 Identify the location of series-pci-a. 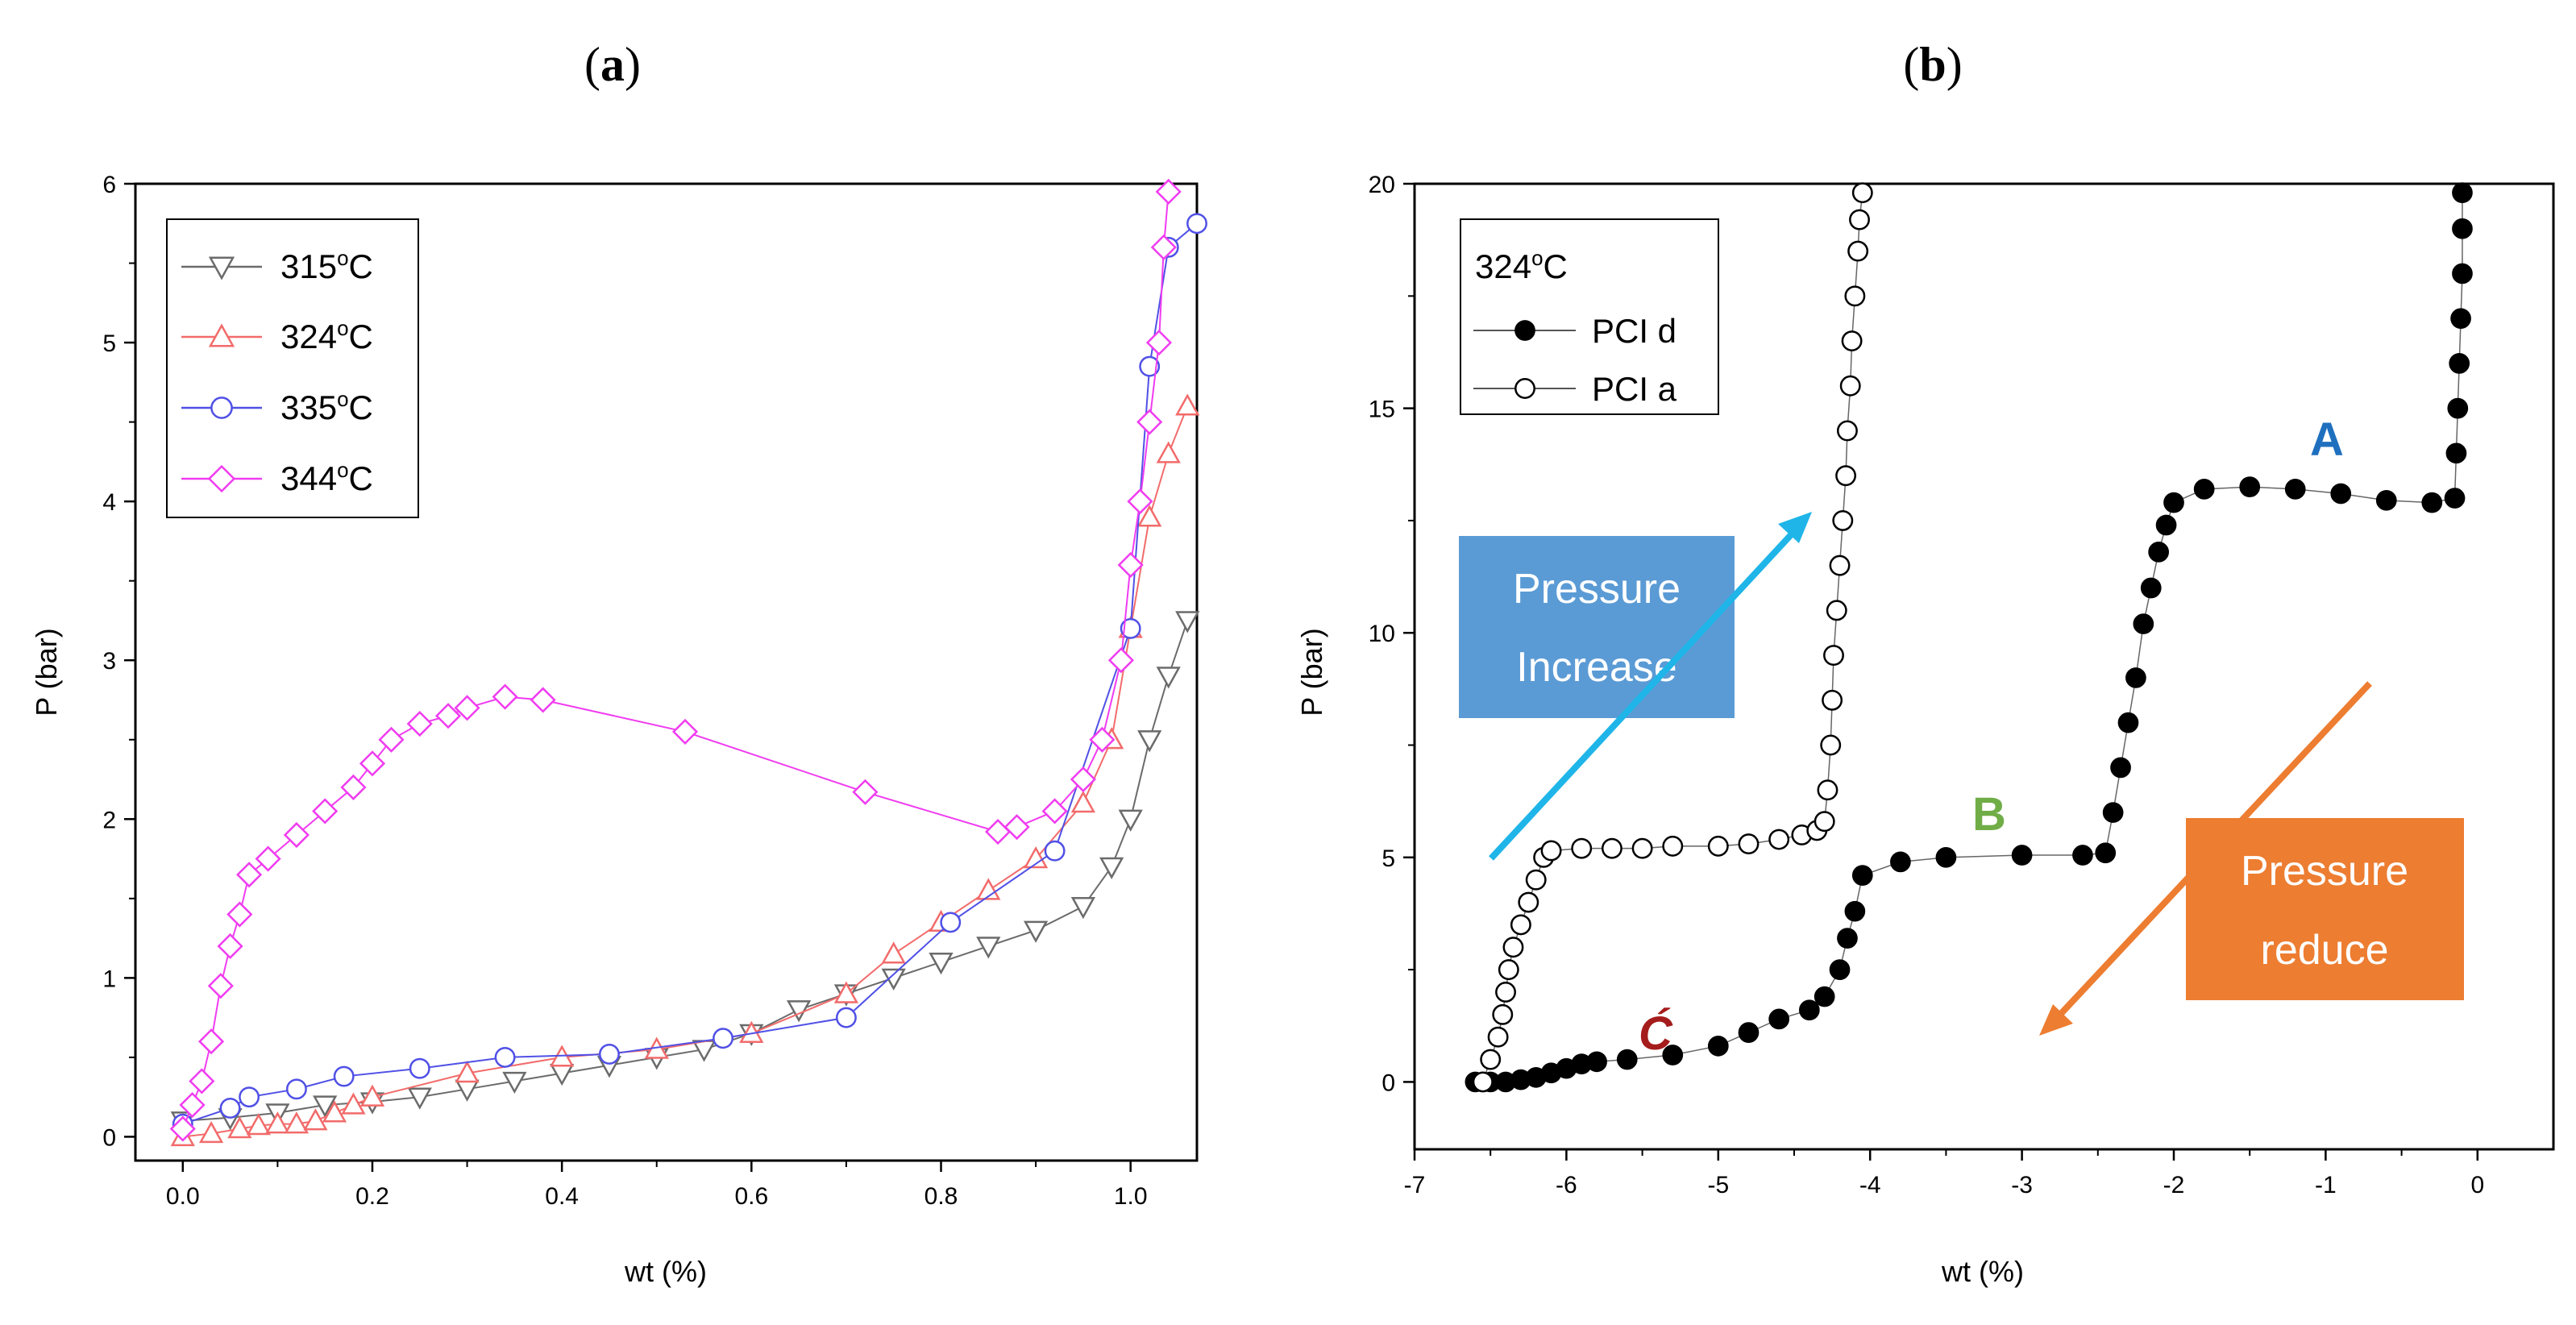
(1672, 638).